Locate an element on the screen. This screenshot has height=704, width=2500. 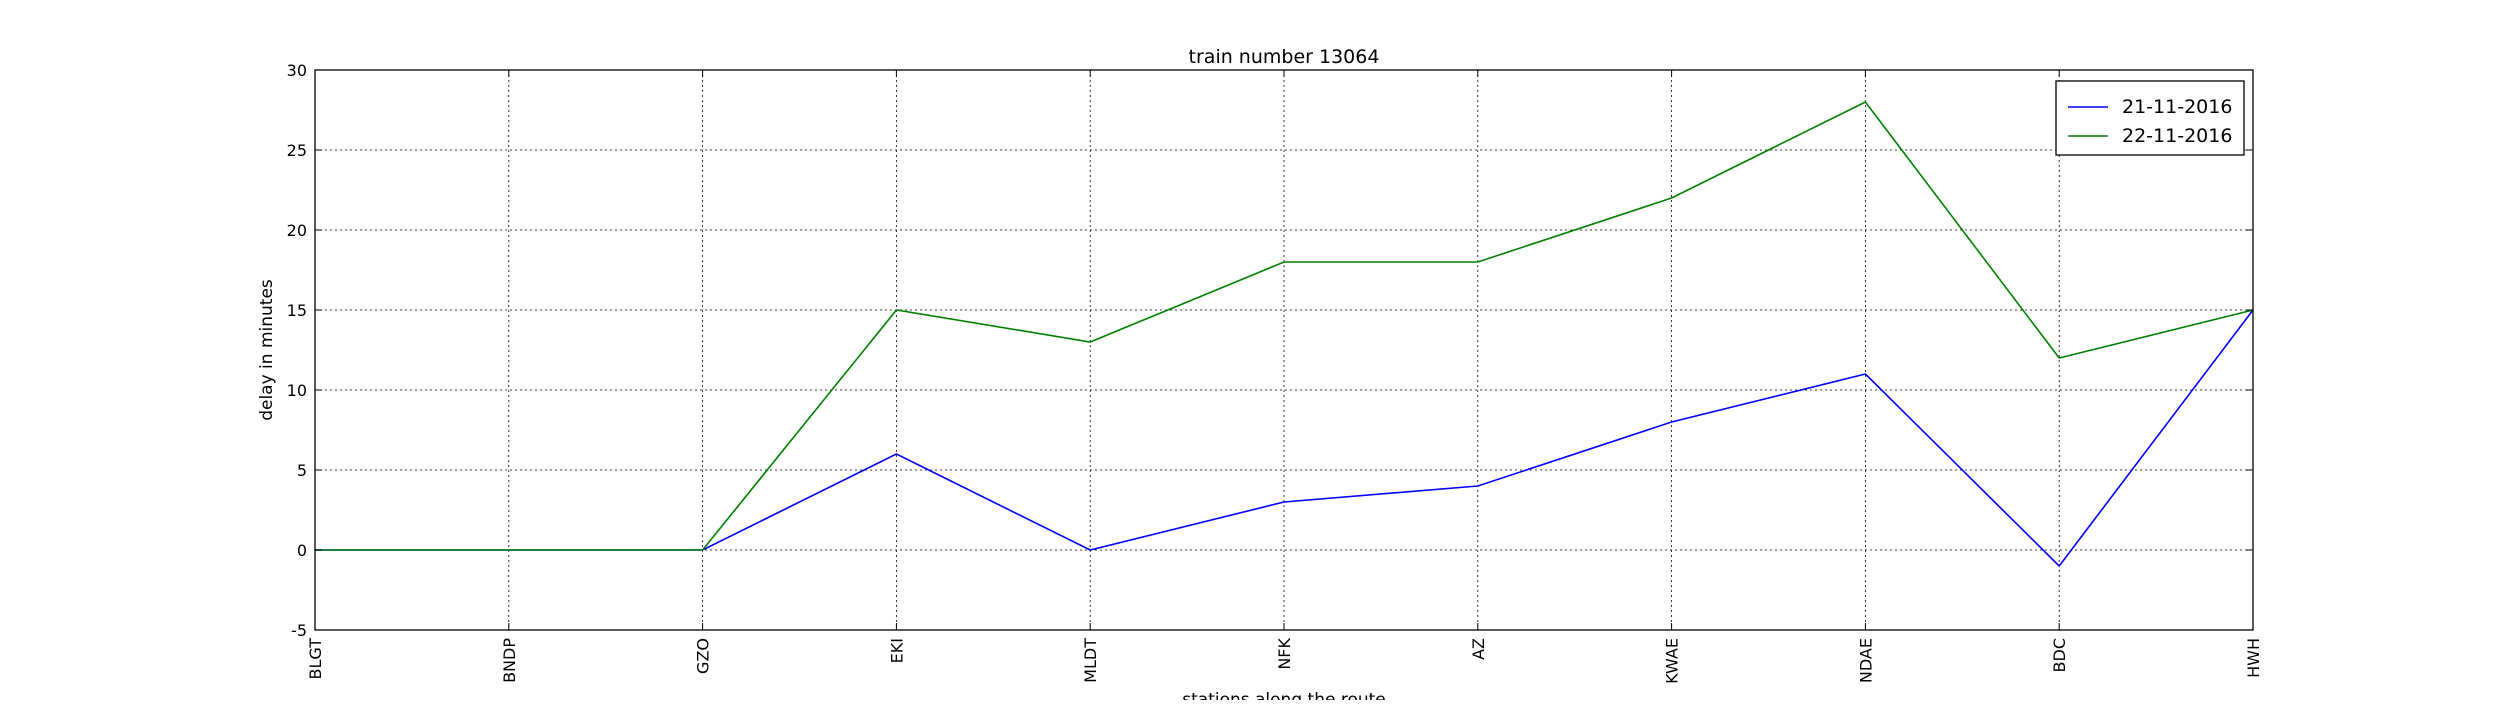
x-tick-label: NDAE is located at coordinates (1865, 660).